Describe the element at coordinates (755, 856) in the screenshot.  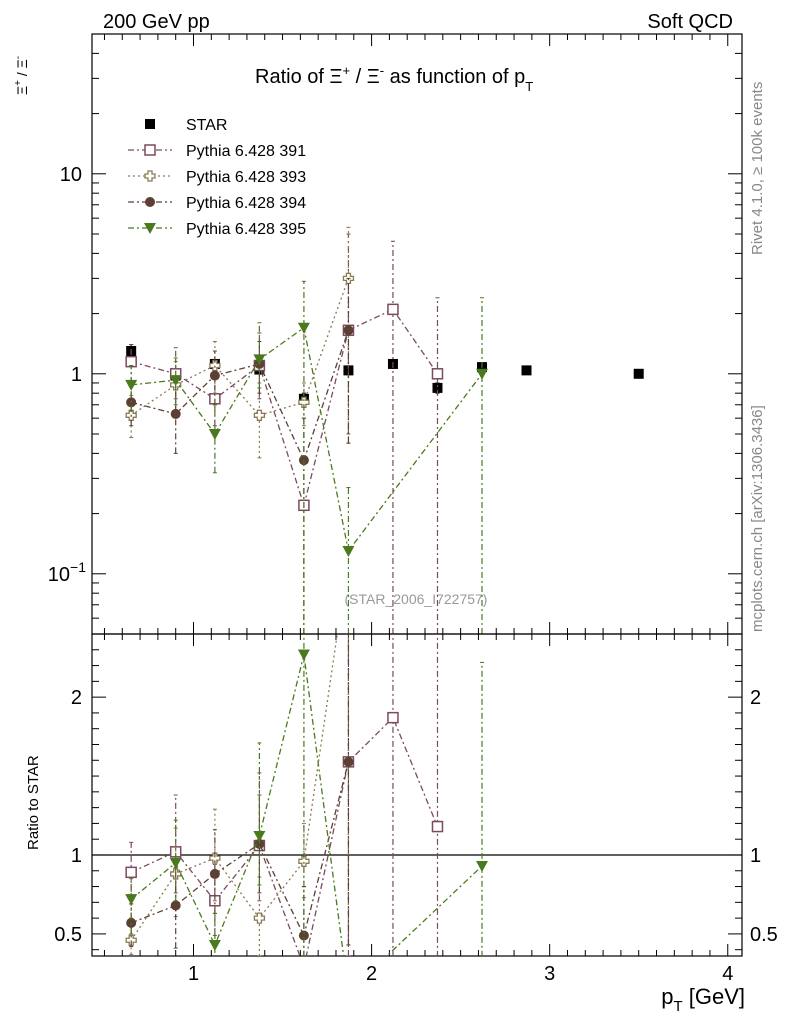
I see `y-tick-label-right: 1` at that location.